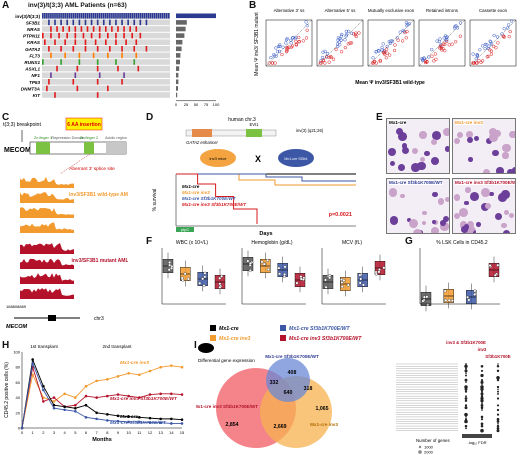  What do you see at coordinates (253, 5) in the screenshot?
I see `panel-b-letter: B` at bounding box center [253, 5].